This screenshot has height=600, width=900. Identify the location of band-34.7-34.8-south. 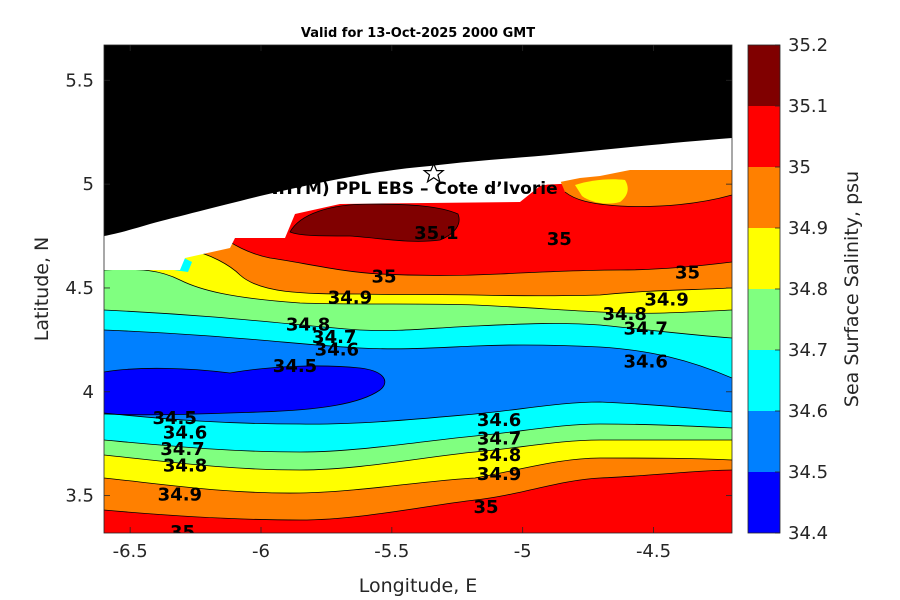
(418, 447).